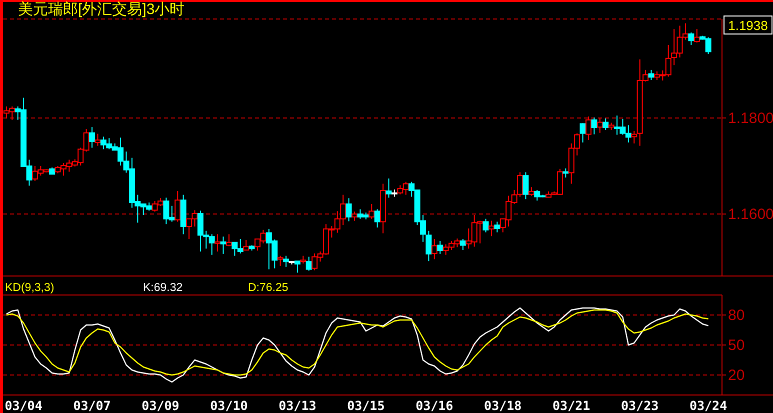  I want to click on text: D:76.25, so click(268, 288).